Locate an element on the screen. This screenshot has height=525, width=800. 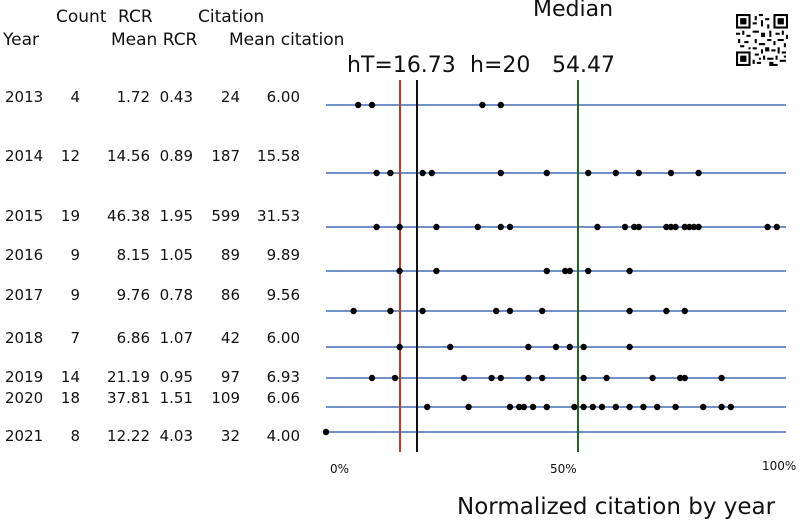
cell-year-2013: 2013 is located at coordinates (24, 97).